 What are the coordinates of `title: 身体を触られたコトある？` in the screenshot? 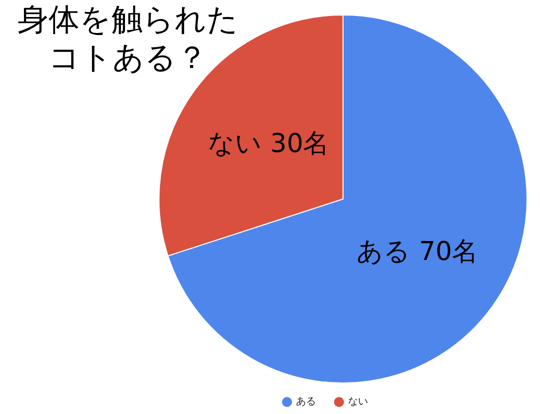 It's located at (128, 39).